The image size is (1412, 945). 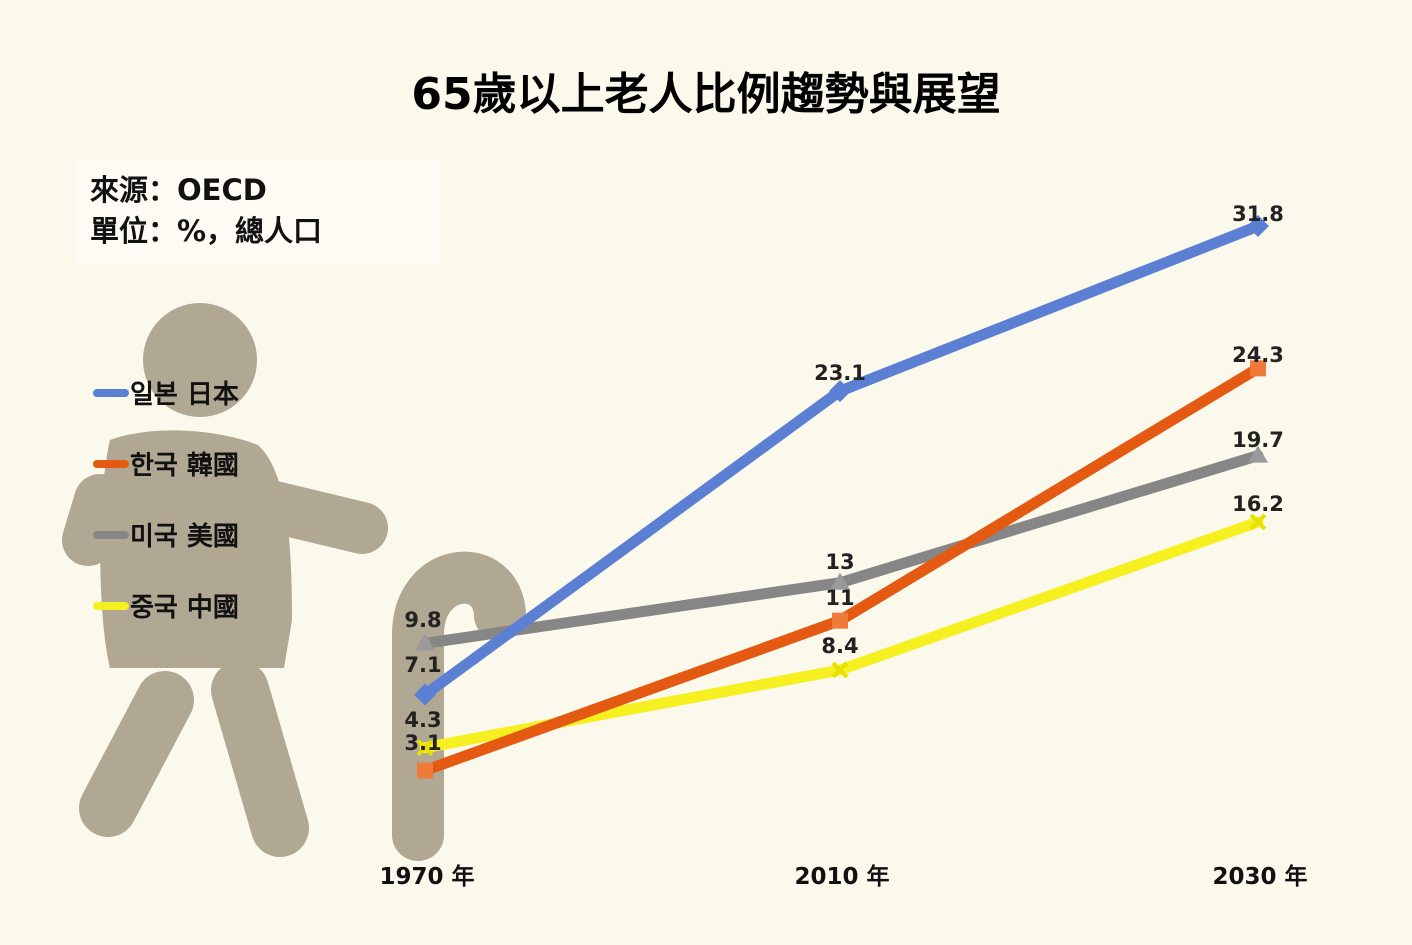 I want to click on person-leg-back-shape, so click(x=136, y=754).